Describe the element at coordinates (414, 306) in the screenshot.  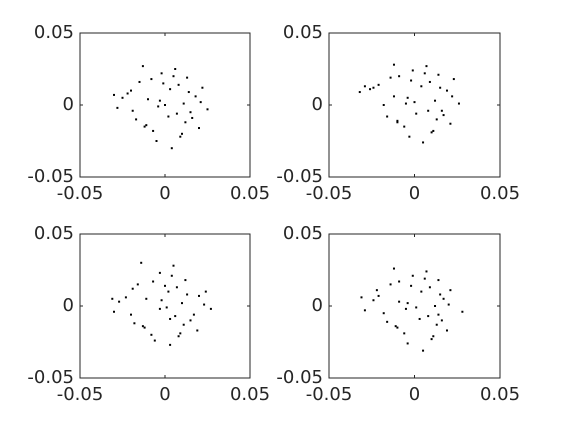
I see `axes-frame` at that location.